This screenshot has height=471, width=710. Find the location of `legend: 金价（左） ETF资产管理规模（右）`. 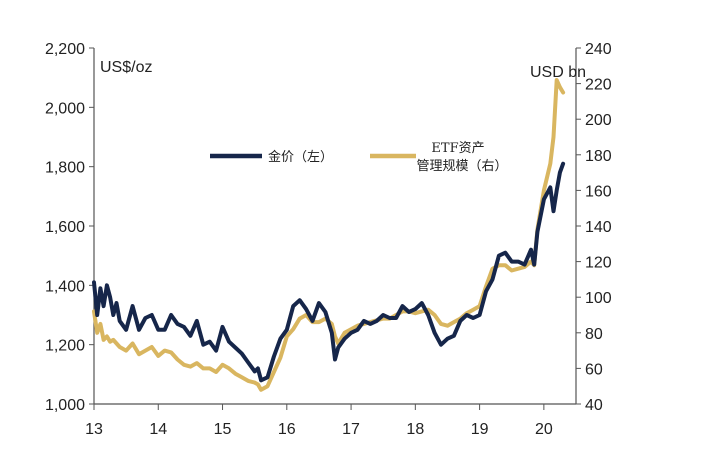

legend: 金价（左） ETF资产管理规模（右） is located at coordinates (359, 157).